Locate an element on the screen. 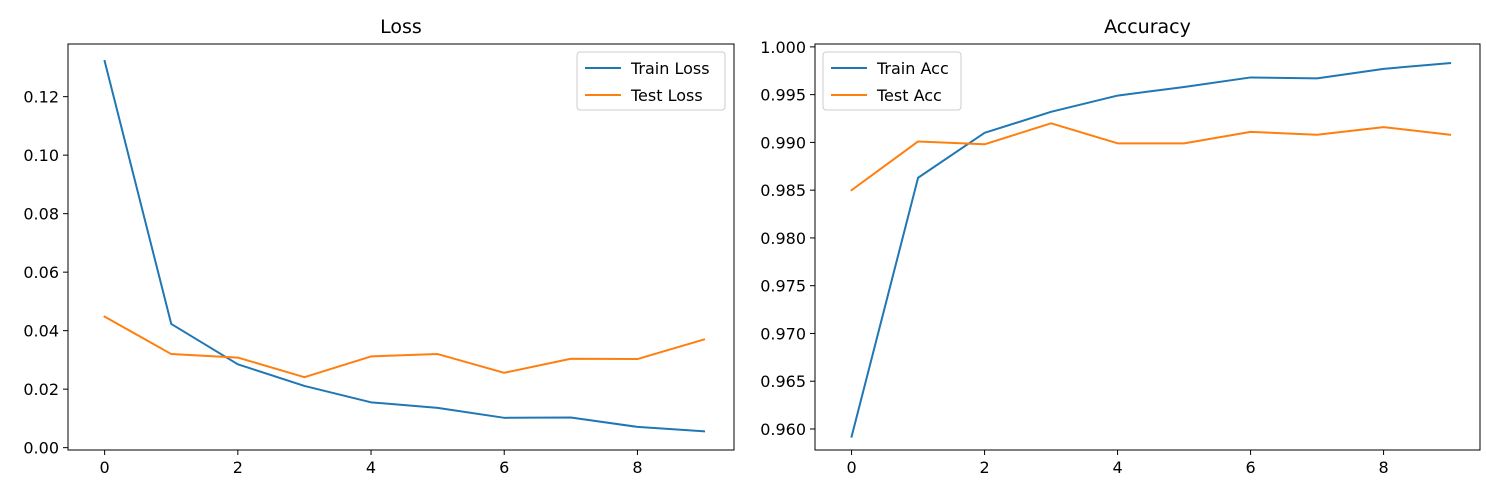  legend-label: Train Acc is located at coordinates (912, 68).